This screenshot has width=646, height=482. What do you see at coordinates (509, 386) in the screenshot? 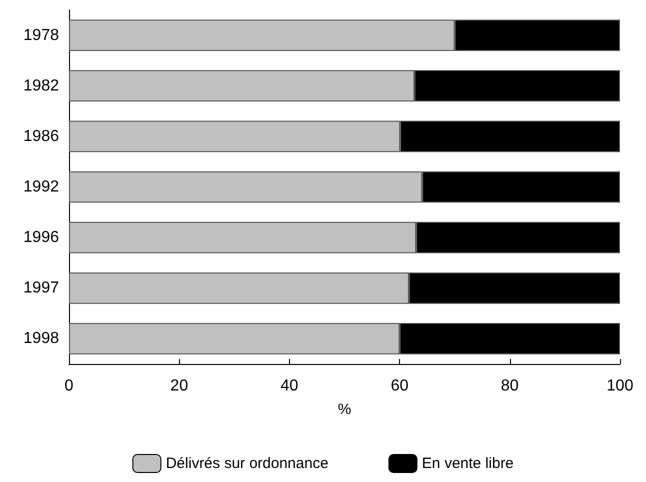
I see `x-tick-label: 80` at bounding box center [509, 386].